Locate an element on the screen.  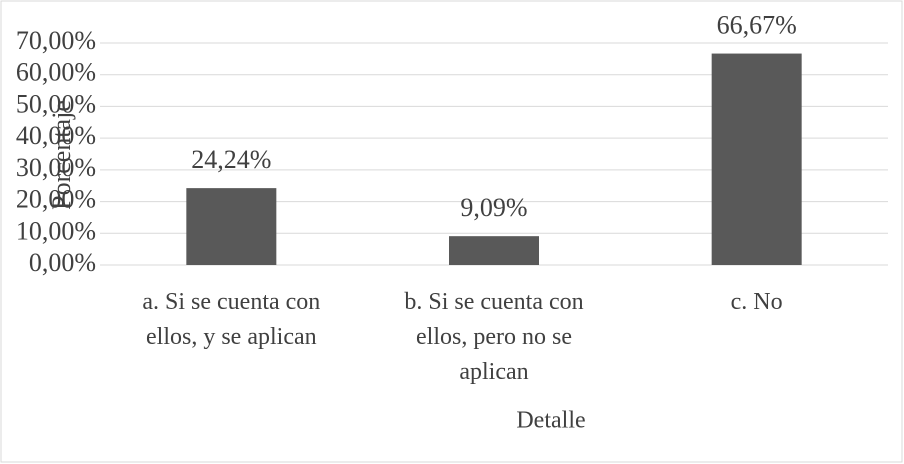
y-tick-label: 60,00% is located at coordinates (56, 72).